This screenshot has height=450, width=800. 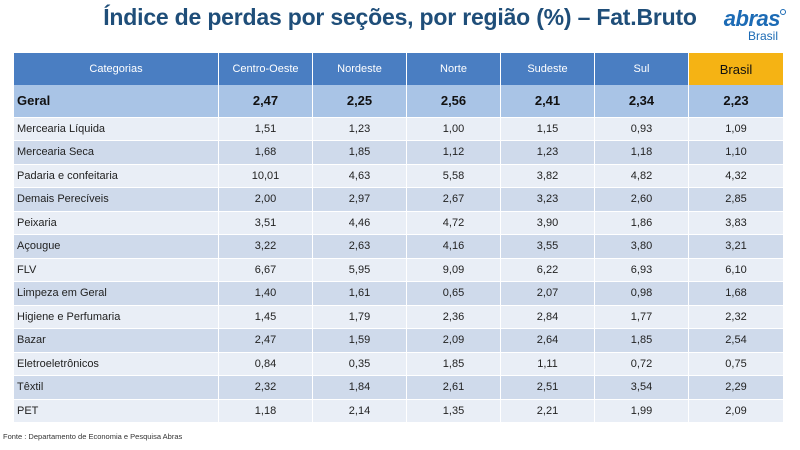 I want to click on table-cell: 3,83, so click(x=736, y=223).